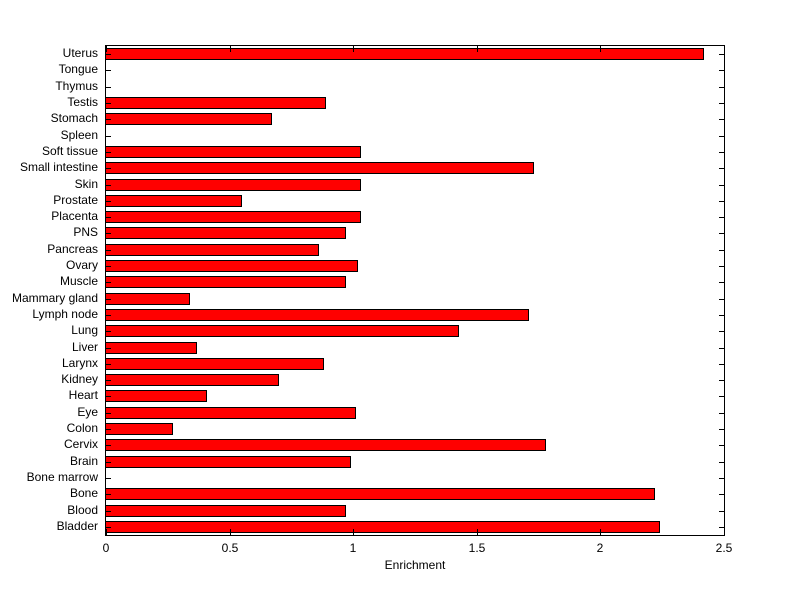  What do you see at coordinates (477, 49) in the screenshot?
I see `x-tick-top-1.5` at bounding box center [477, 49].